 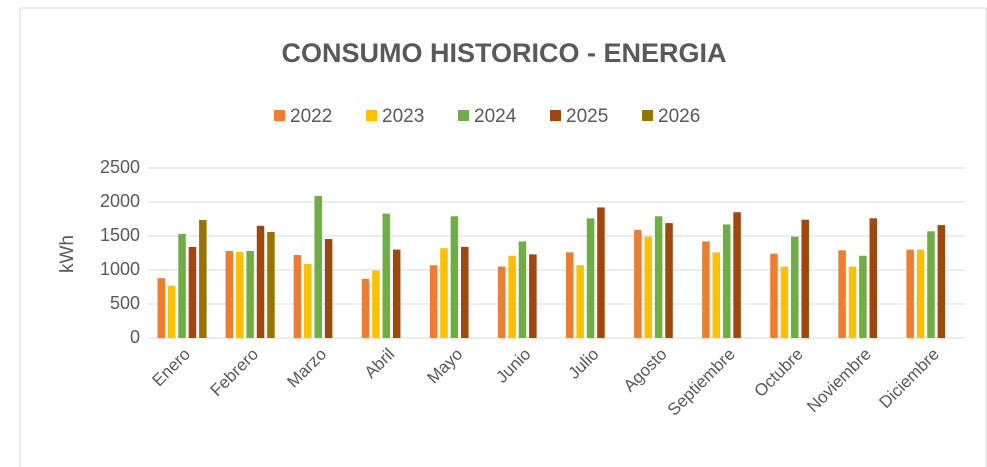 What do you see at coordinates (403, 116) in the screenshot?
I see `legend-label: 2023` at bounding box center [403, 116].